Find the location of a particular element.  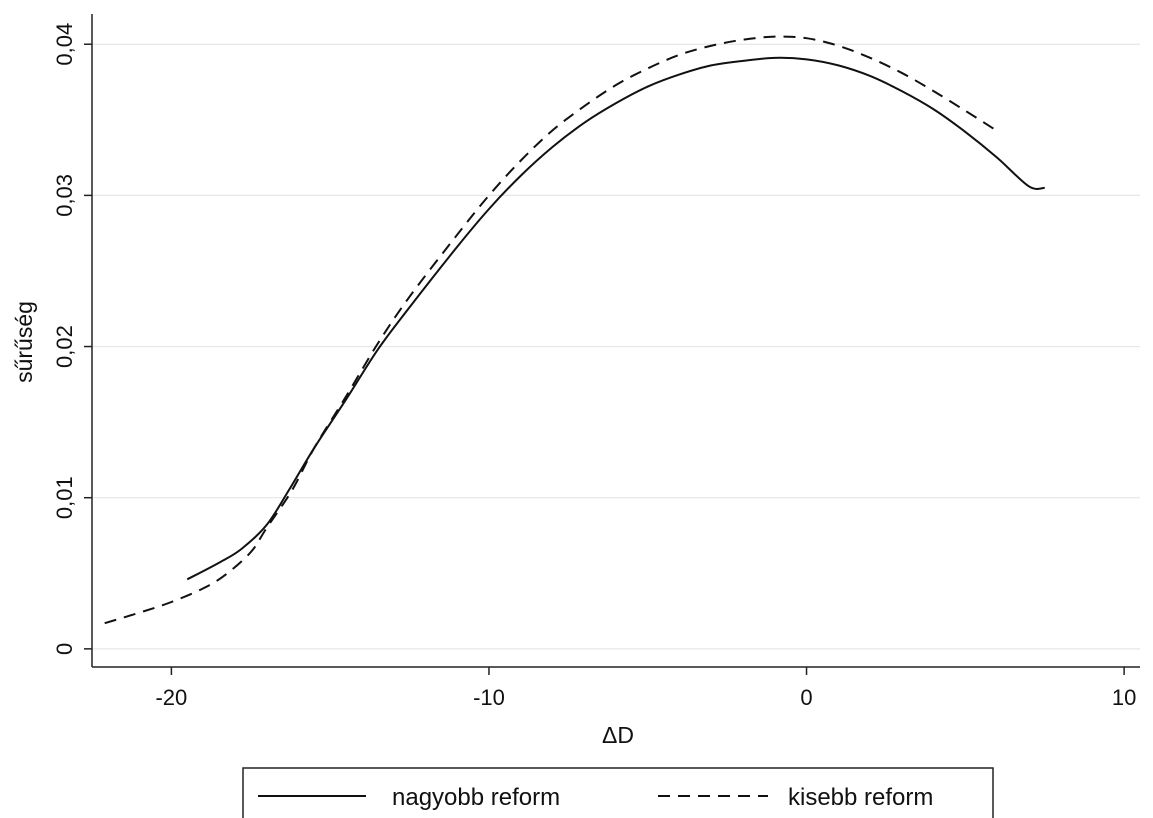

legend-box is located at coordinates (618, 792).